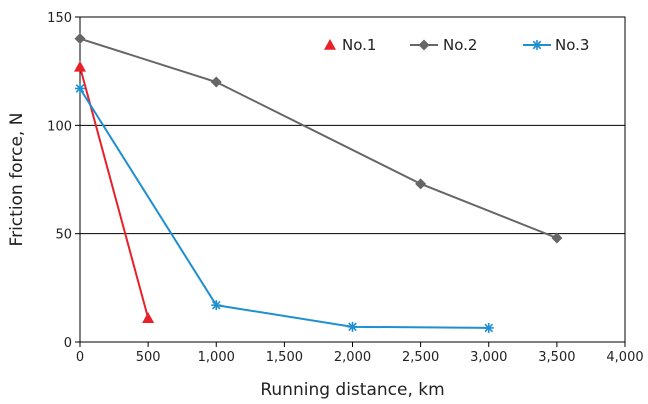 The image size is (648, 404). I want to click on x-tick-label: 1,000, so click(216, 357).